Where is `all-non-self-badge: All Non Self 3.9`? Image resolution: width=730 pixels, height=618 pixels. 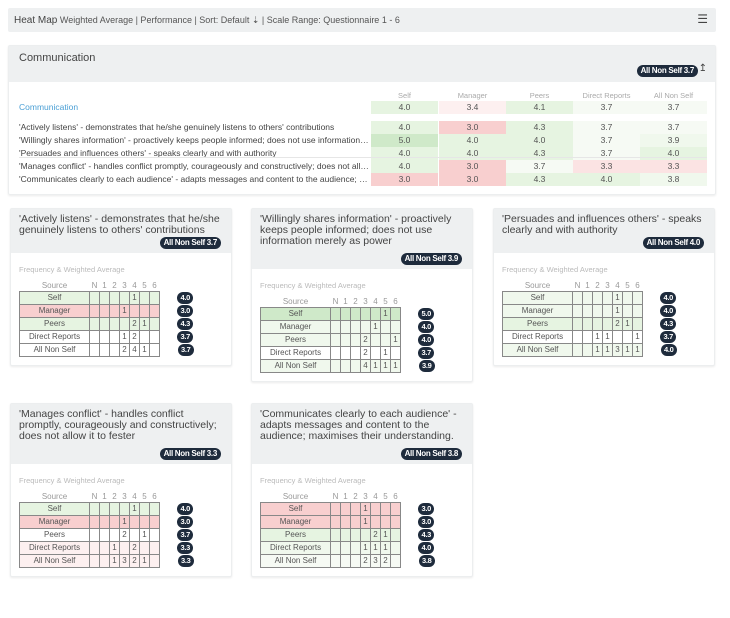
all-non-self-badge: All Non Self 3.9 is located at coordinates (431, 259).